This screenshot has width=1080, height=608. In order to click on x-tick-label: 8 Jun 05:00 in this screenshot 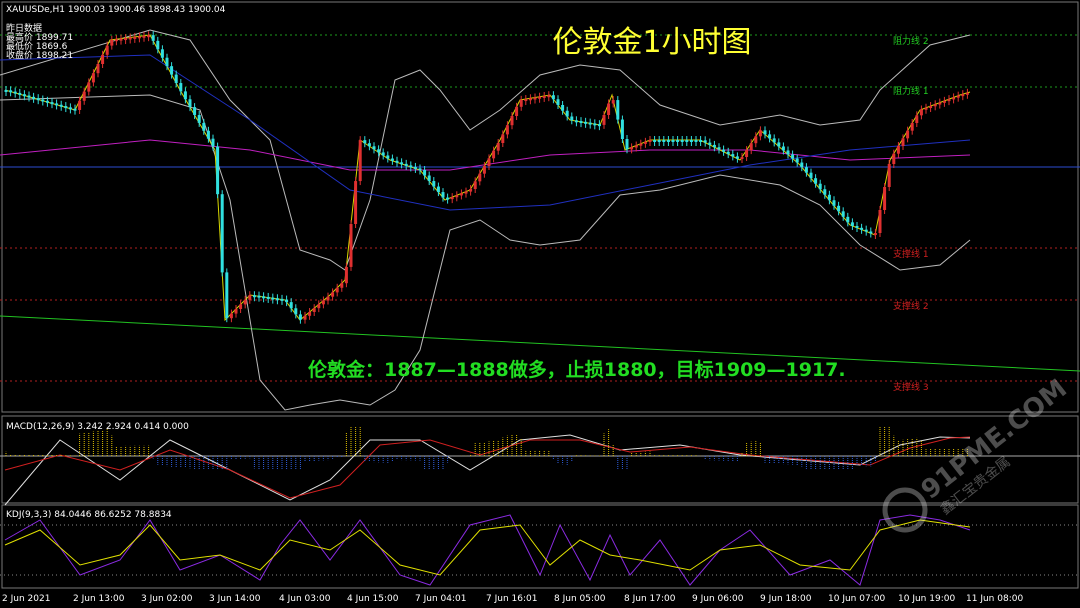, I will do `click(580, 599)`.